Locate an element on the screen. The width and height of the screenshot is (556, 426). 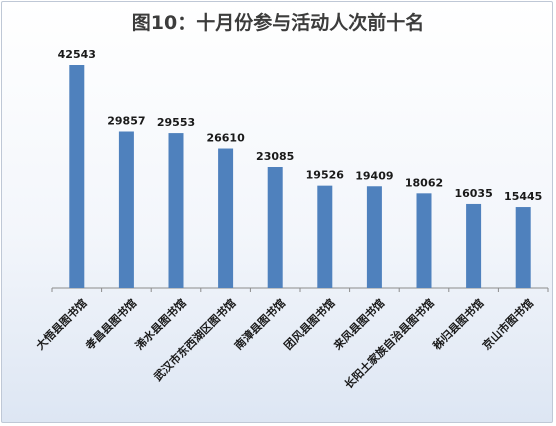
category-label-1: 大悟县图书馆 is located at coordinates (61, 324).